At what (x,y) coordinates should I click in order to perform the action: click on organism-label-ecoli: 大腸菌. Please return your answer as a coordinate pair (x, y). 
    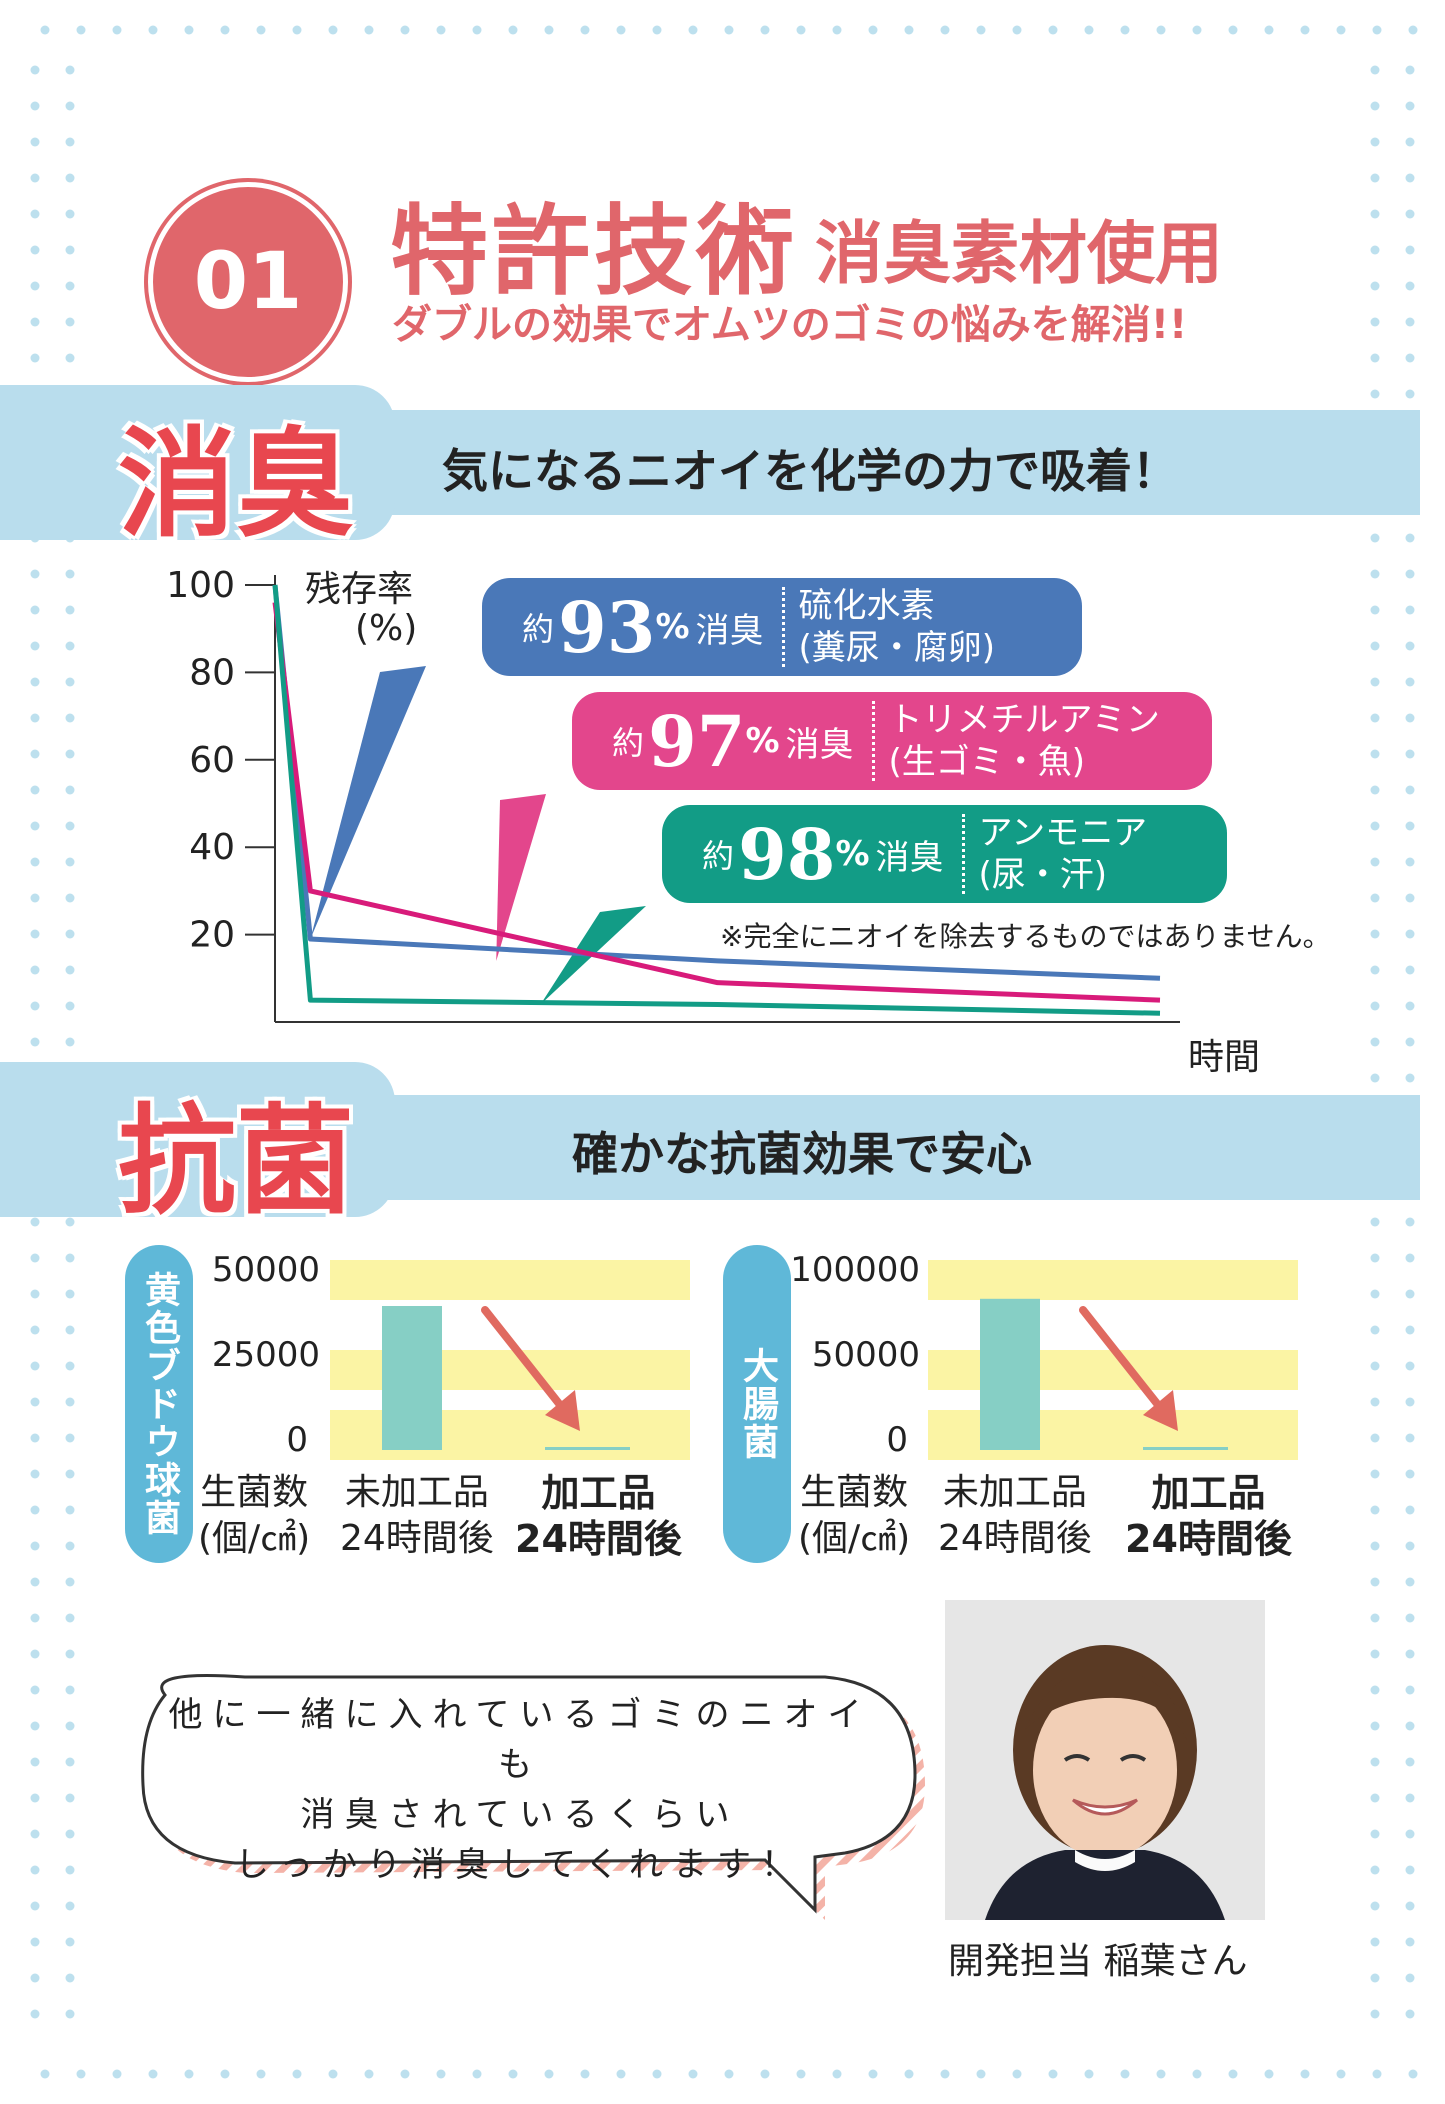
    Looking at the image, I should click on (757, 1404).